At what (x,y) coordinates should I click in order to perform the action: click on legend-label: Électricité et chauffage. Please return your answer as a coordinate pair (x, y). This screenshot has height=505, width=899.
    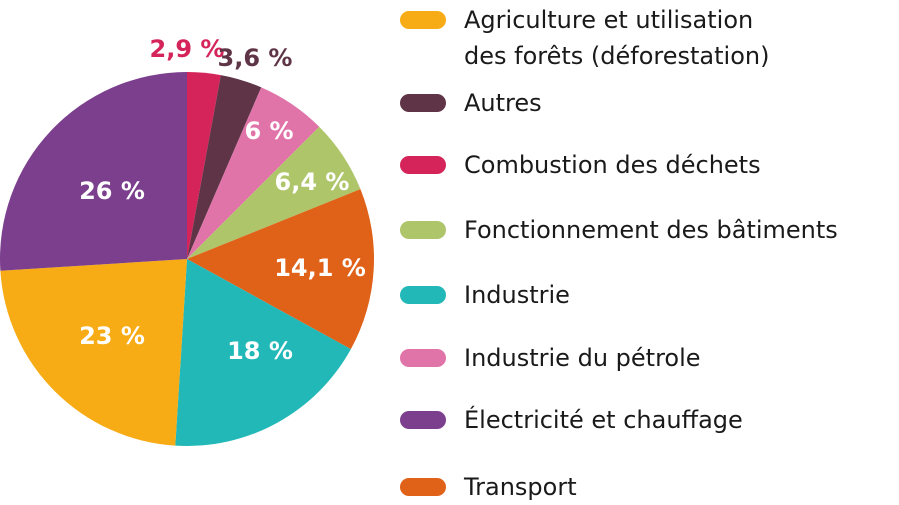
    Looking at the image, I should click on (603, 420).